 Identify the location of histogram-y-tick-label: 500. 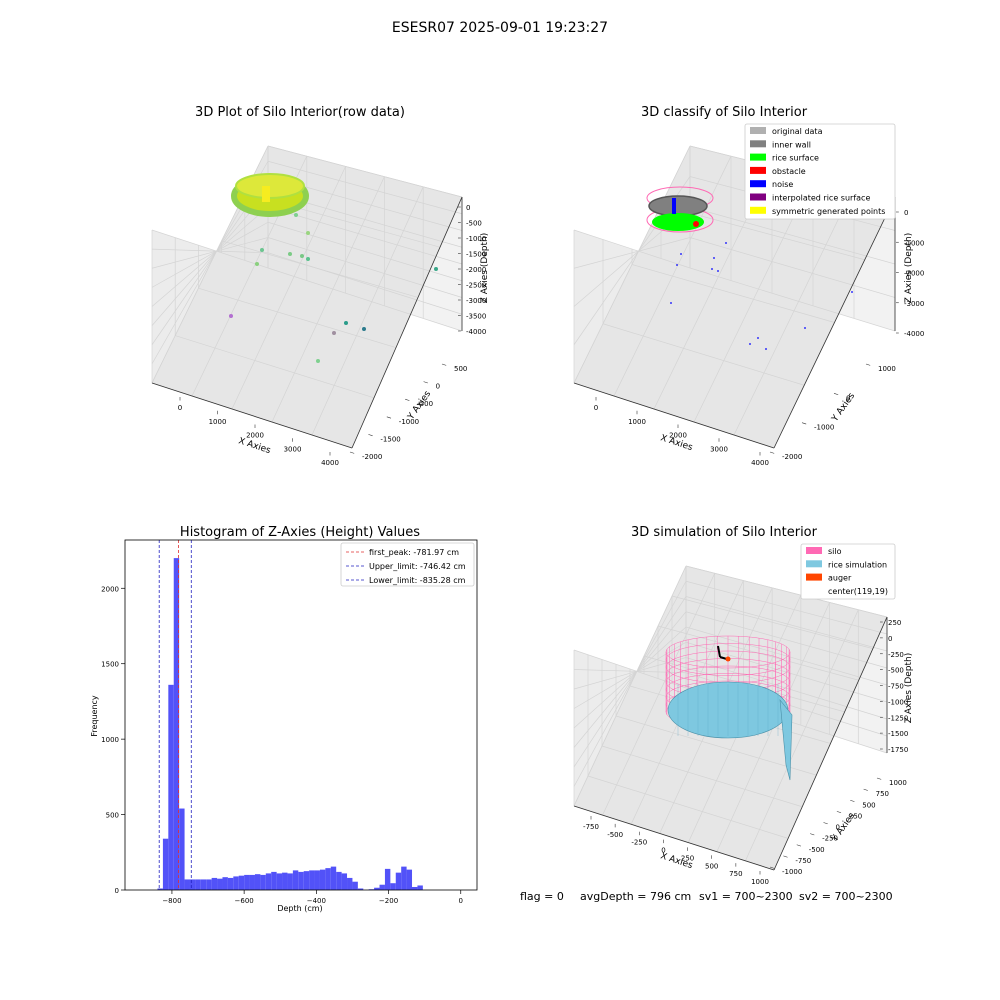
(112, 816).